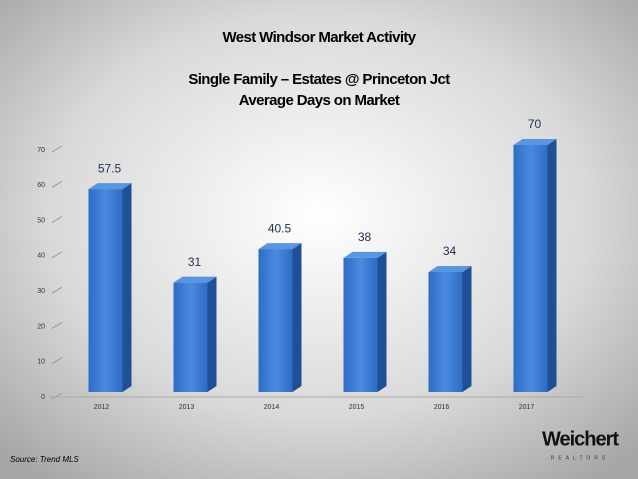 The width and height of the screenshot is (638, 479). Describe the element at coordinates (41, 185) in the screenshot. I see `y-tick-label: 60` at that location.